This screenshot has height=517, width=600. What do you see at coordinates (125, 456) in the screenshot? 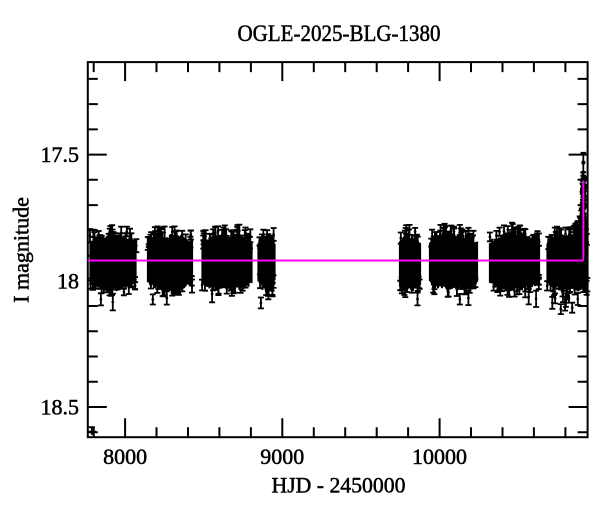
I see `svg-text: 8000` at bounding box center [125, 456].